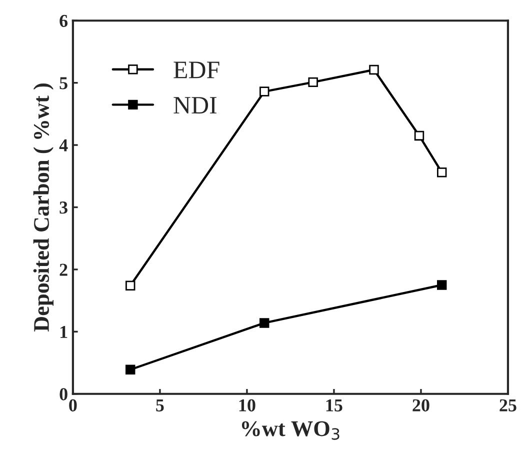 The width and height of the screenshot is (521, 458). Describe the element at coordinates (64, 208) in the screenshot. I see `y-tick-label: 3` at that location.